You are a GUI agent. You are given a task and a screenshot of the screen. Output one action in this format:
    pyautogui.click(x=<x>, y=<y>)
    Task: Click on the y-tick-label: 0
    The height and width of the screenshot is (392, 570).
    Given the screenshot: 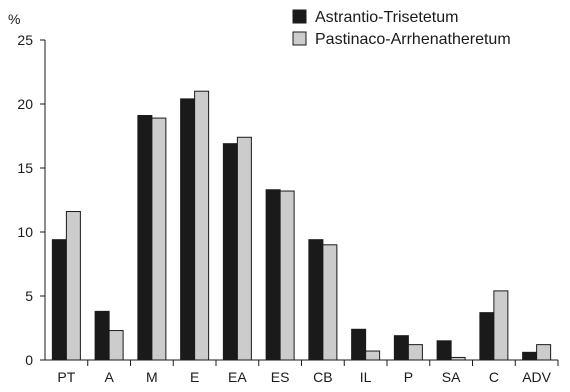 What is the action you would take?
    pyautogui.click(x=29, y=360)
    